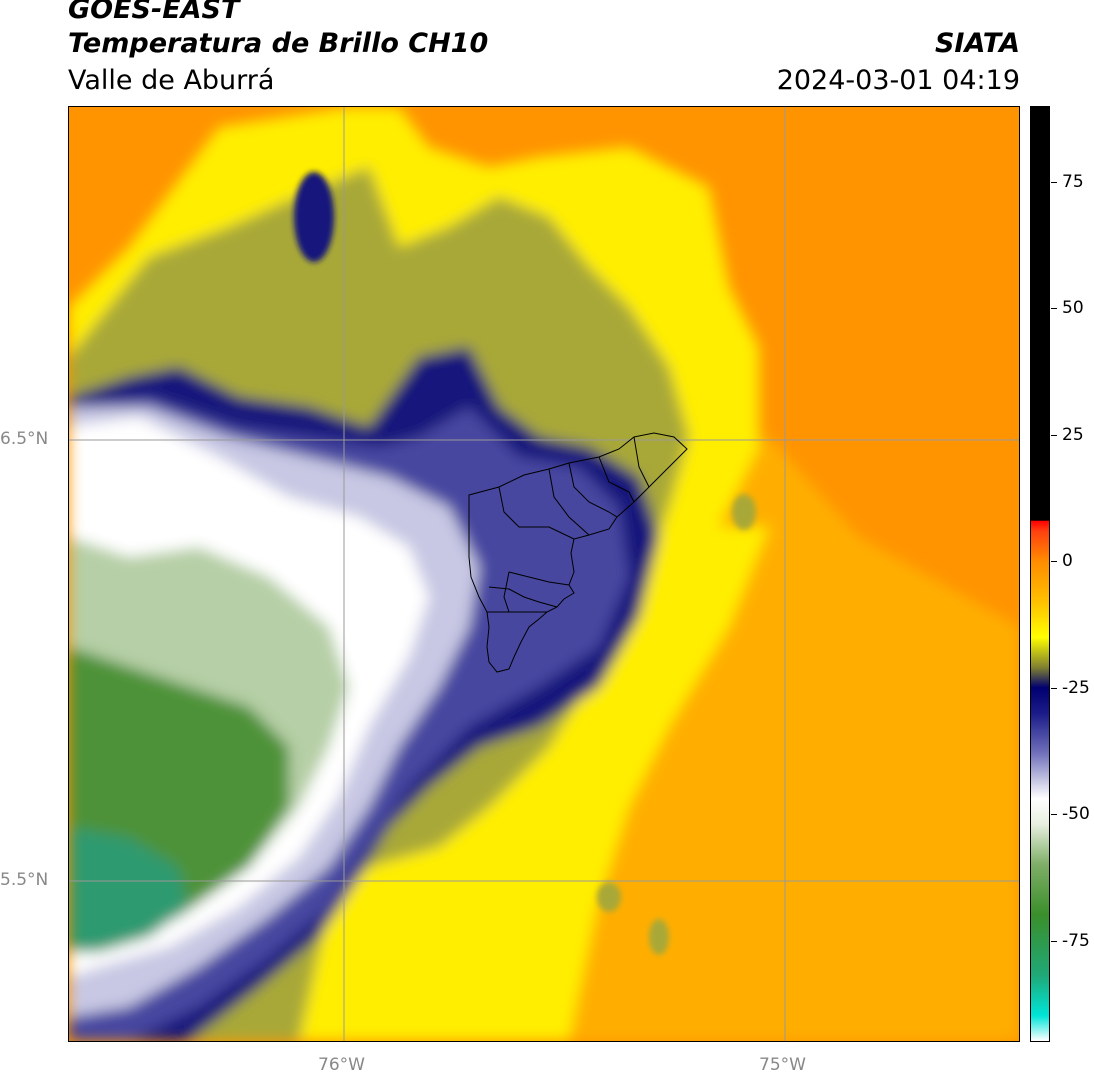 The height and width of the screenshot is (1078, 1094). Describe the element at coordinates (1040, 574) in the screenshot. I see `colorbar` at that location.